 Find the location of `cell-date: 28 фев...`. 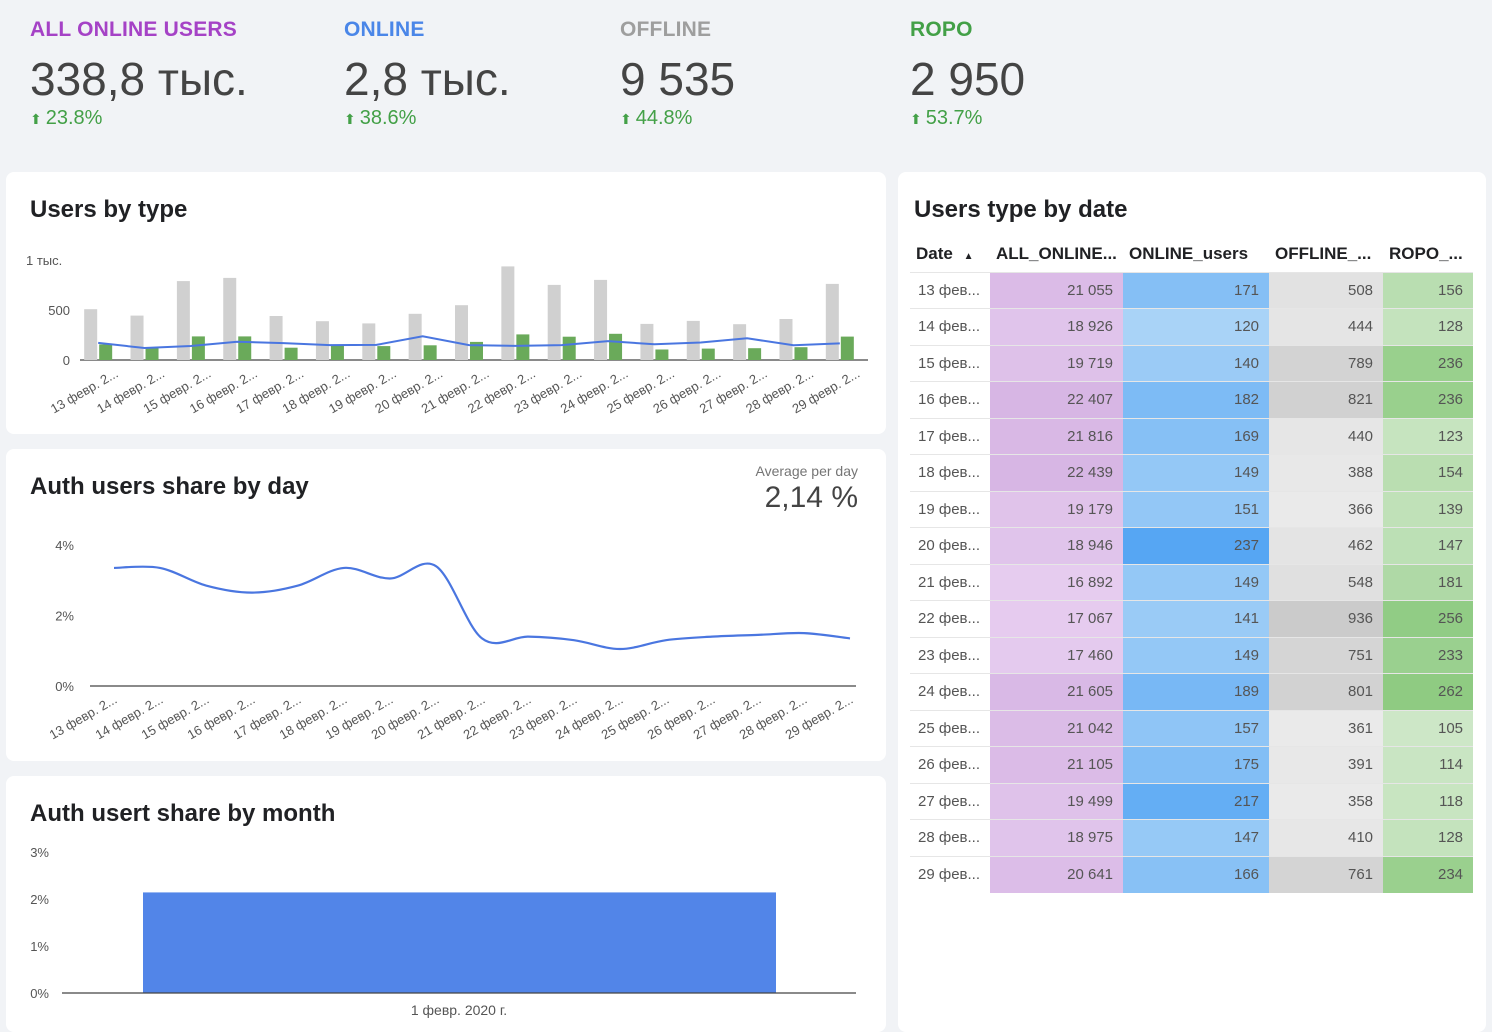

cell-date: 28 фев... is located at coordinates (950, 837).